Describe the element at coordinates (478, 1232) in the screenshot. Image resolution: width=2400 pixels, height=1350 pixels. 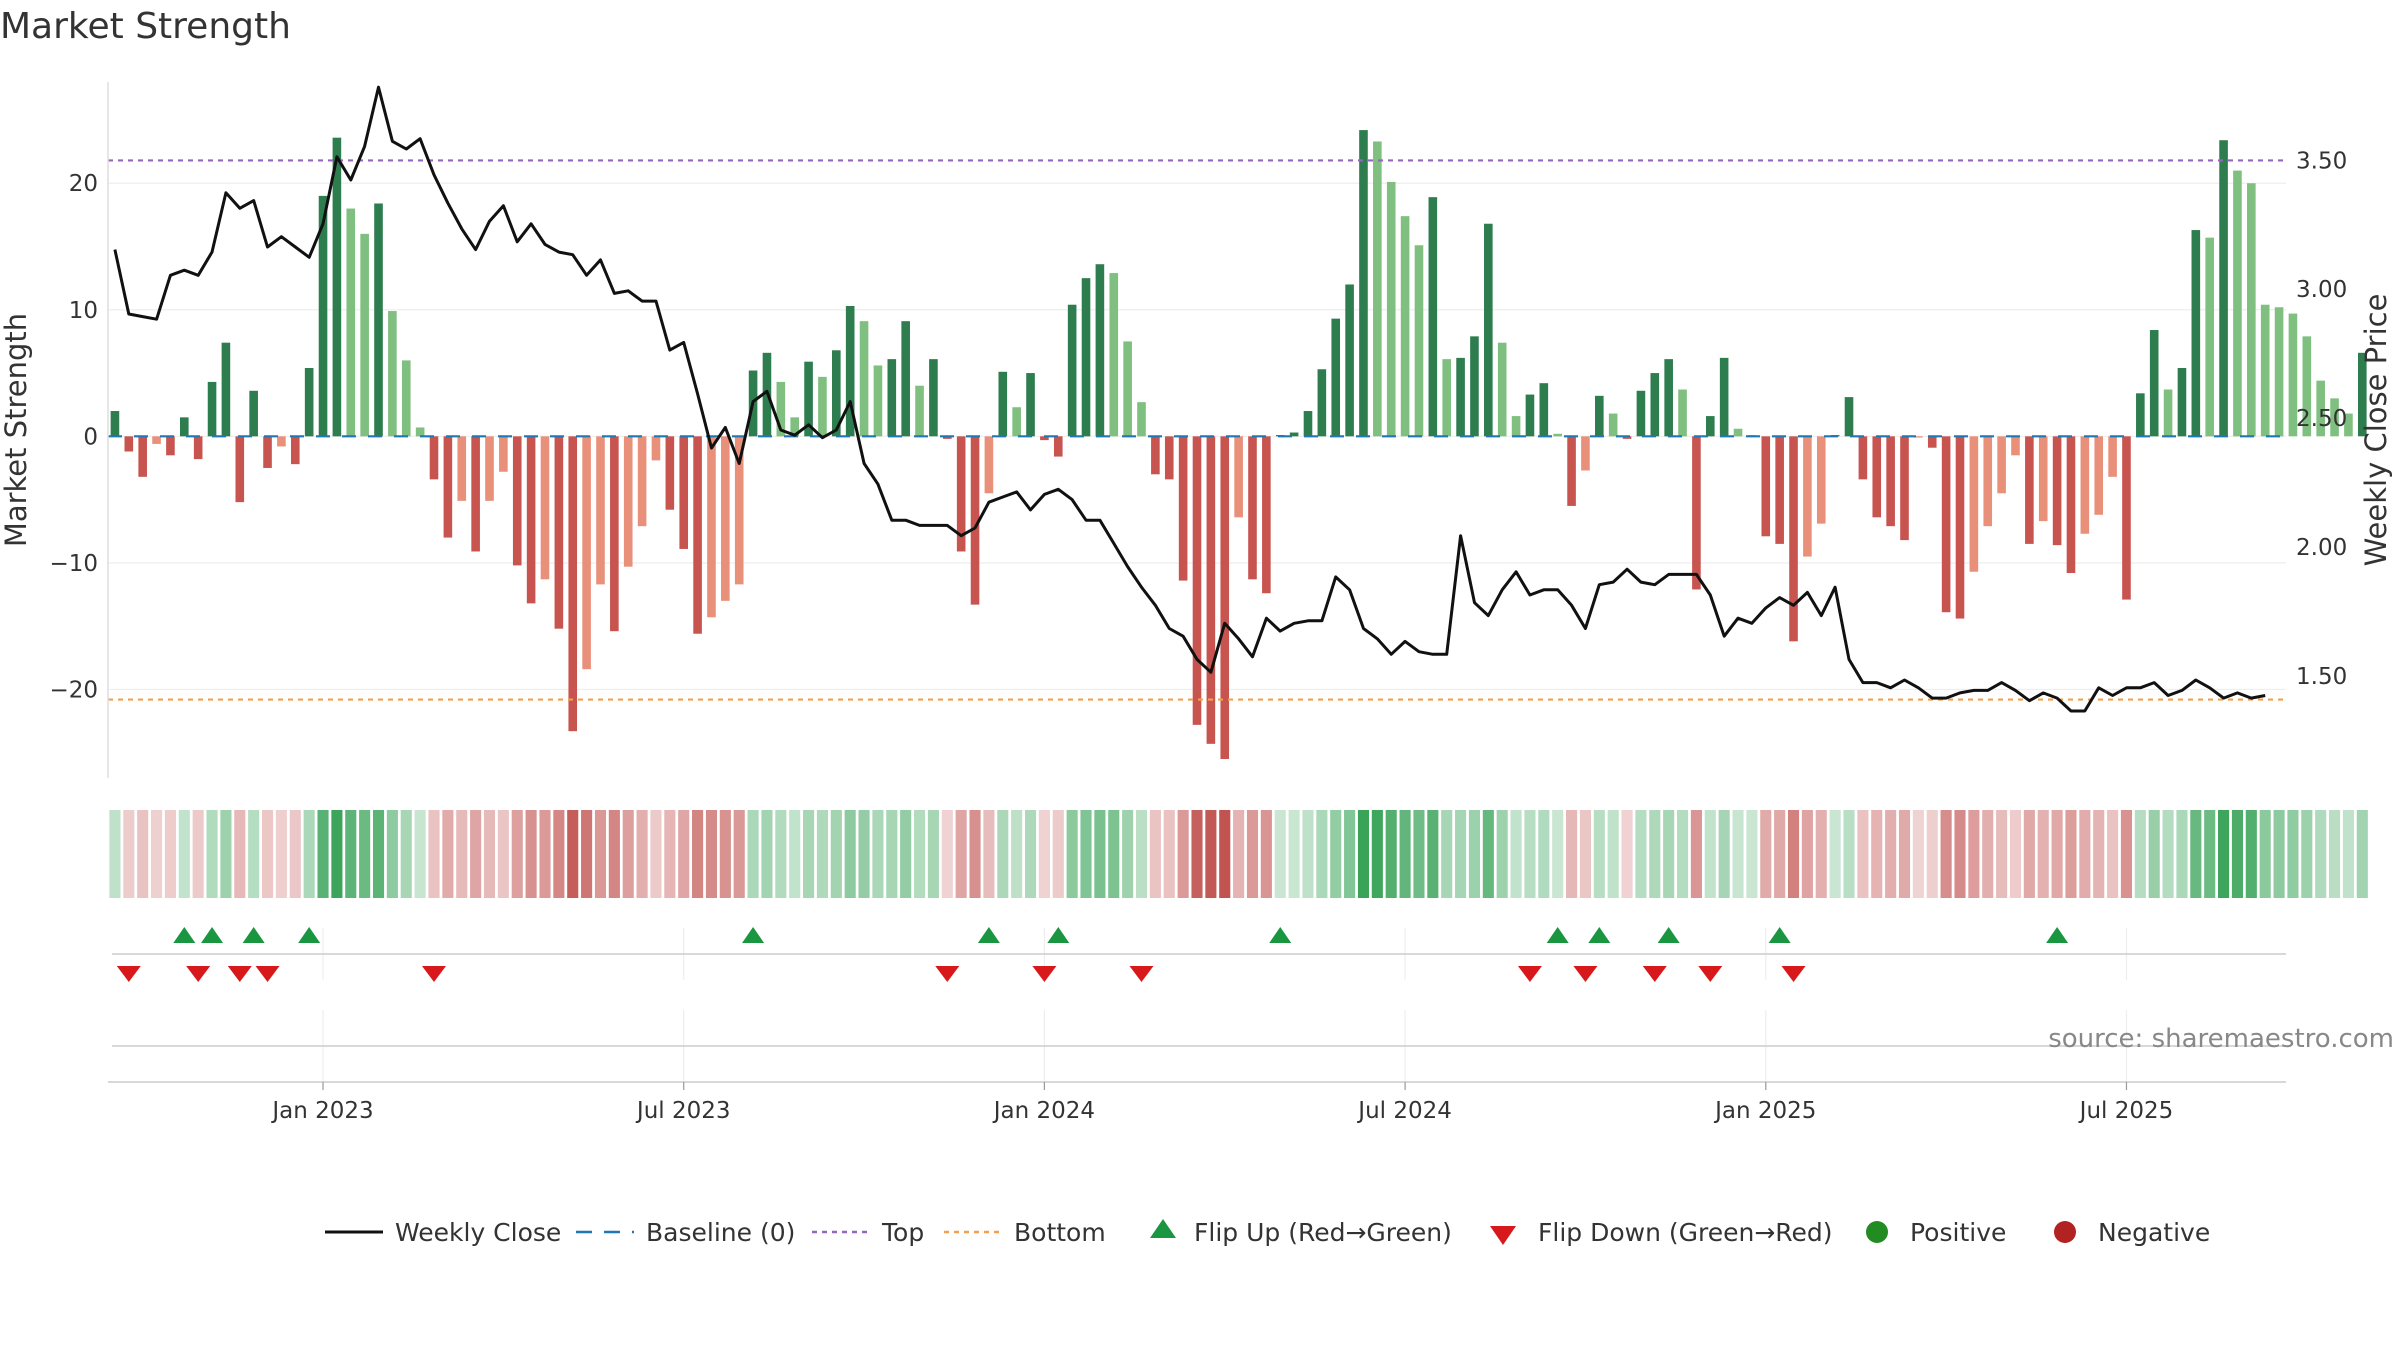
I see `legend-label: Weekly Close` at that location.